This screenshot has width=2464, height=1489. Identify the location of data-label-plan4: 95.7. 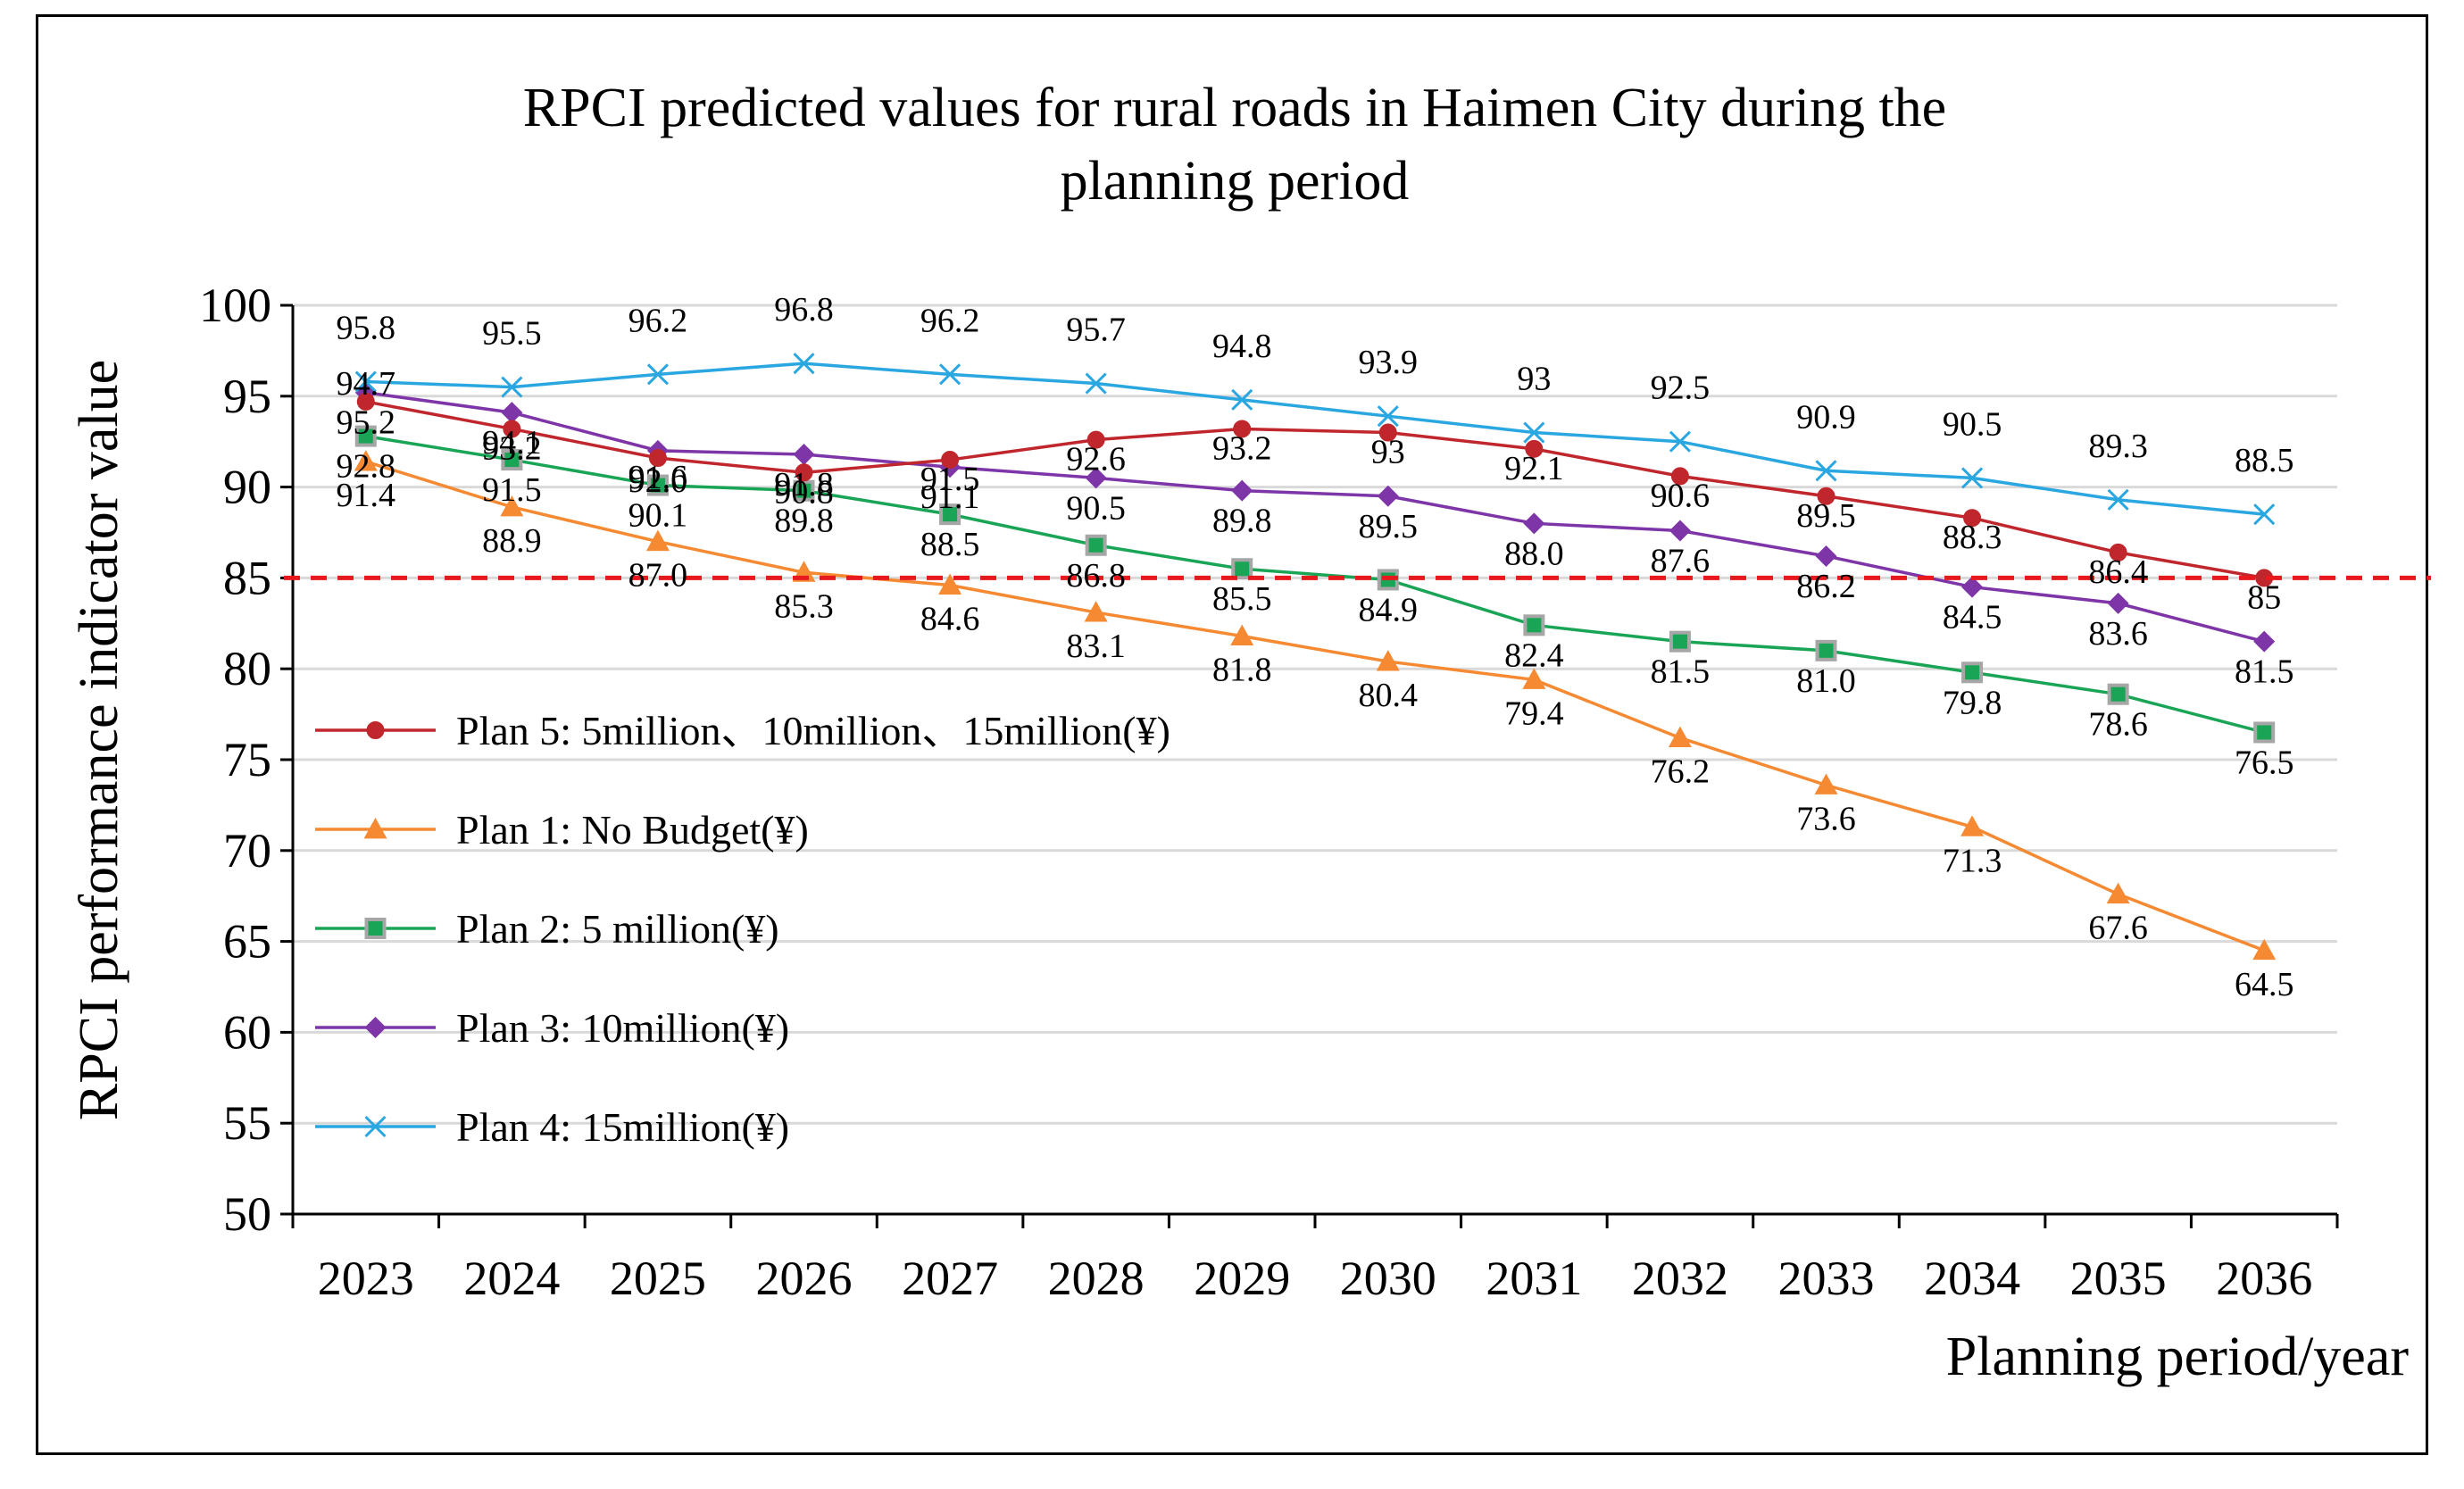
(1096, 330).